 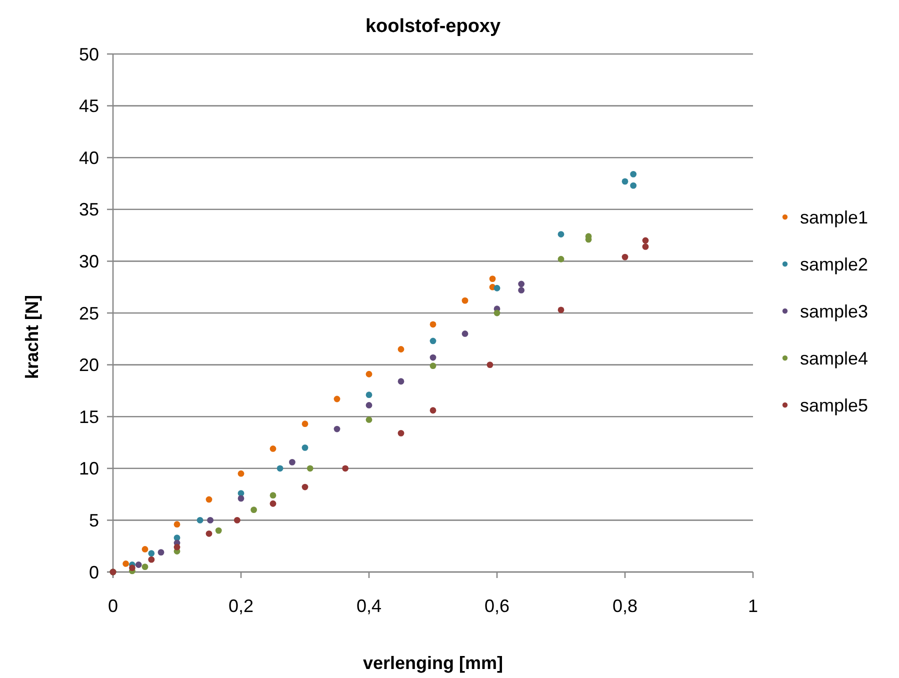 I want to click on y-tick-label: 30, so click(x=88, y=262).